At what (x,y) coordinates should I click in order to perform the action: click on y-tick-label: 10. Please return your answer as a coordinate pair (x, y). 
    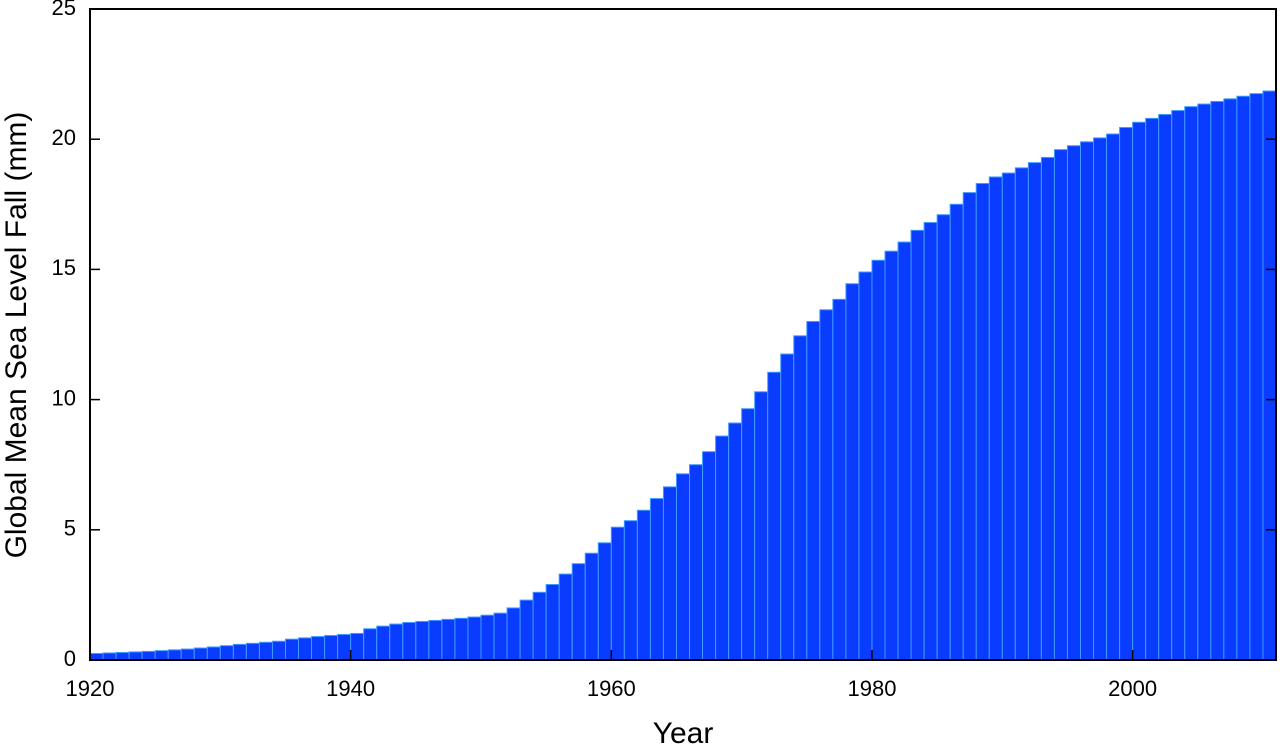
    Looking at the image, I should click on (64, 397).